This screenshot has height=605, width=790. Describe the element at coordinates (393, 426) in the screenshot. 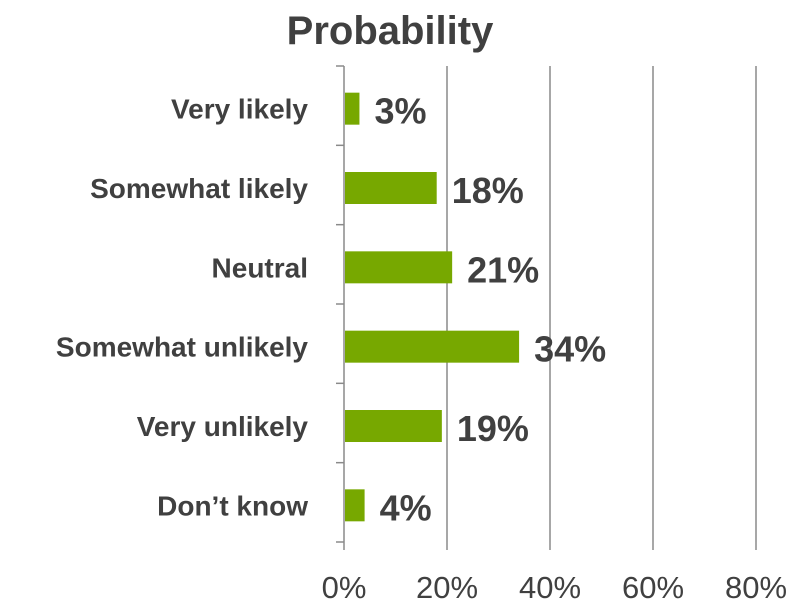

I see `bar-very-unlikely` at that location.